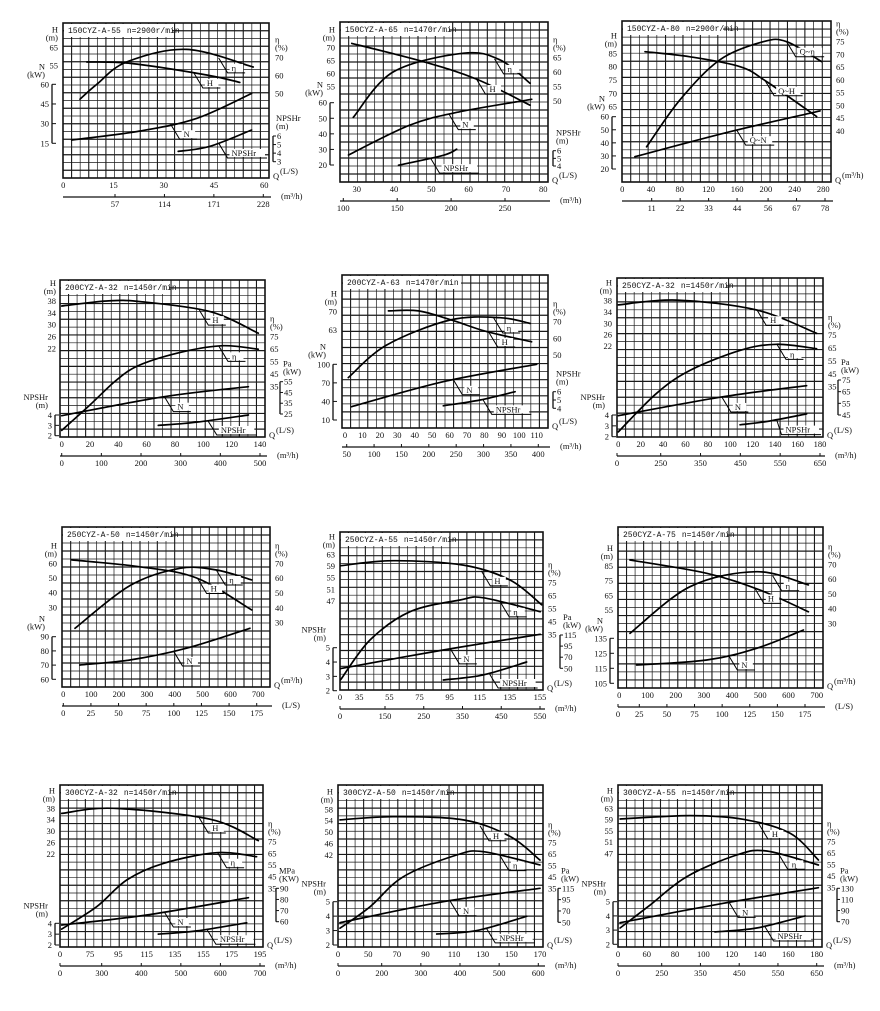  Describe the element at coordinates (780, 463) in the screenshot. I see `secondary-x-tick-label: 550` at that location.